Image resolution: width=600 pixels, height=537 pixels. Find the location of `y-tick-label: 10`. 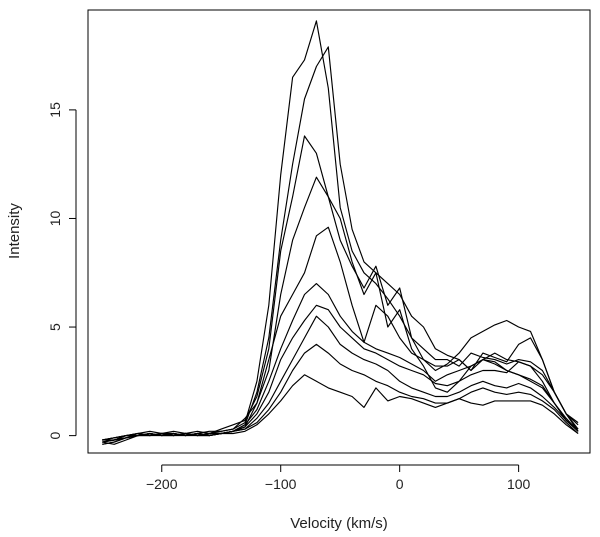

y-tick-label: 10 is located at coordinates (55, 218).